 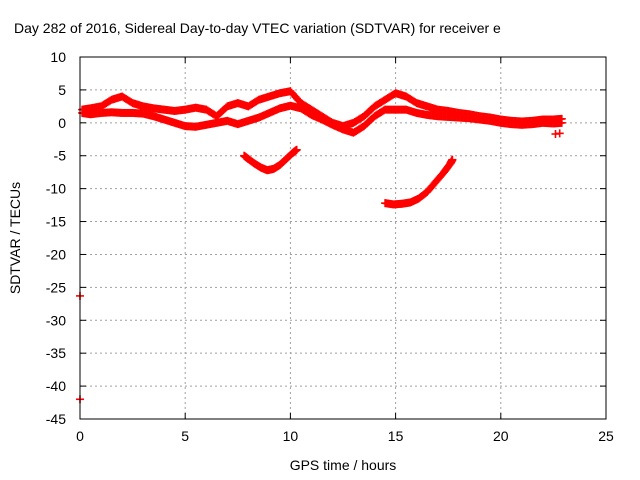 What do you see at coordinates (606, 436) in the screenshot?
I see `x-tick-label: 25` at bounding box center [606, 436].